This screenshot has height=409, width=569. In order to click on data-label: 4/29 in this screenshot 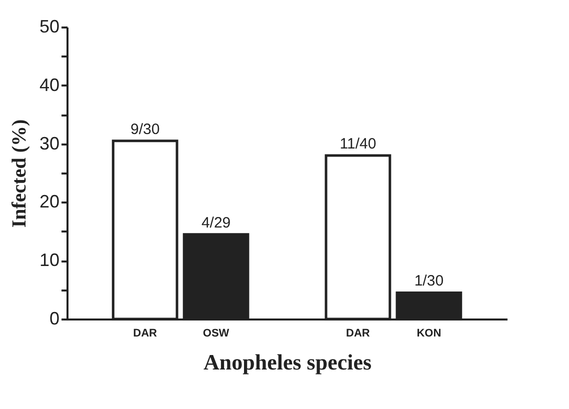, I will do `click(216, 223)`.